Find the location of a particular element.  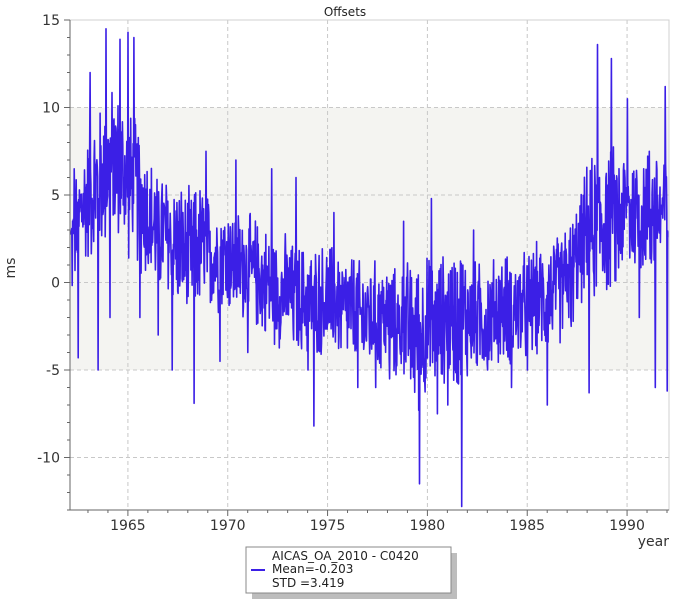

x-axis-title: year is located at coordinates (653, 542).